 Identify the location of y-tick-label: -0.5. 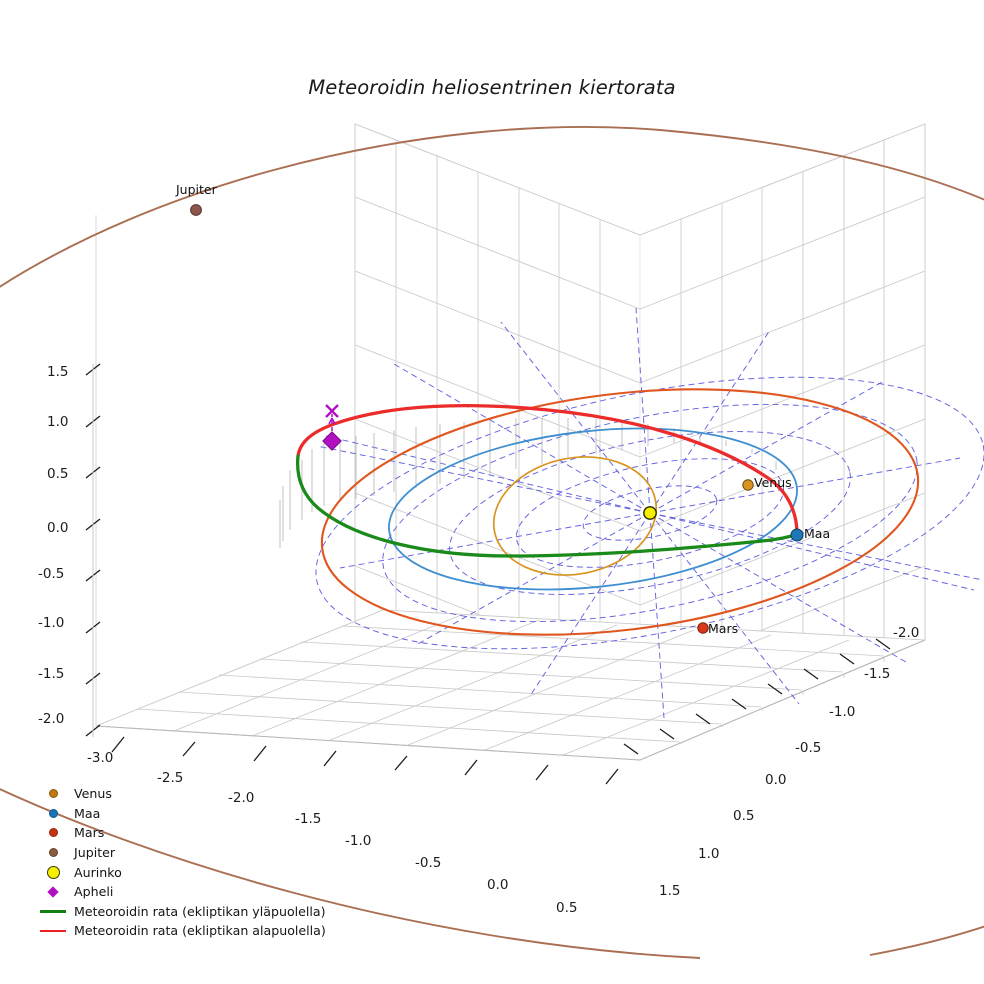
(808, 748).